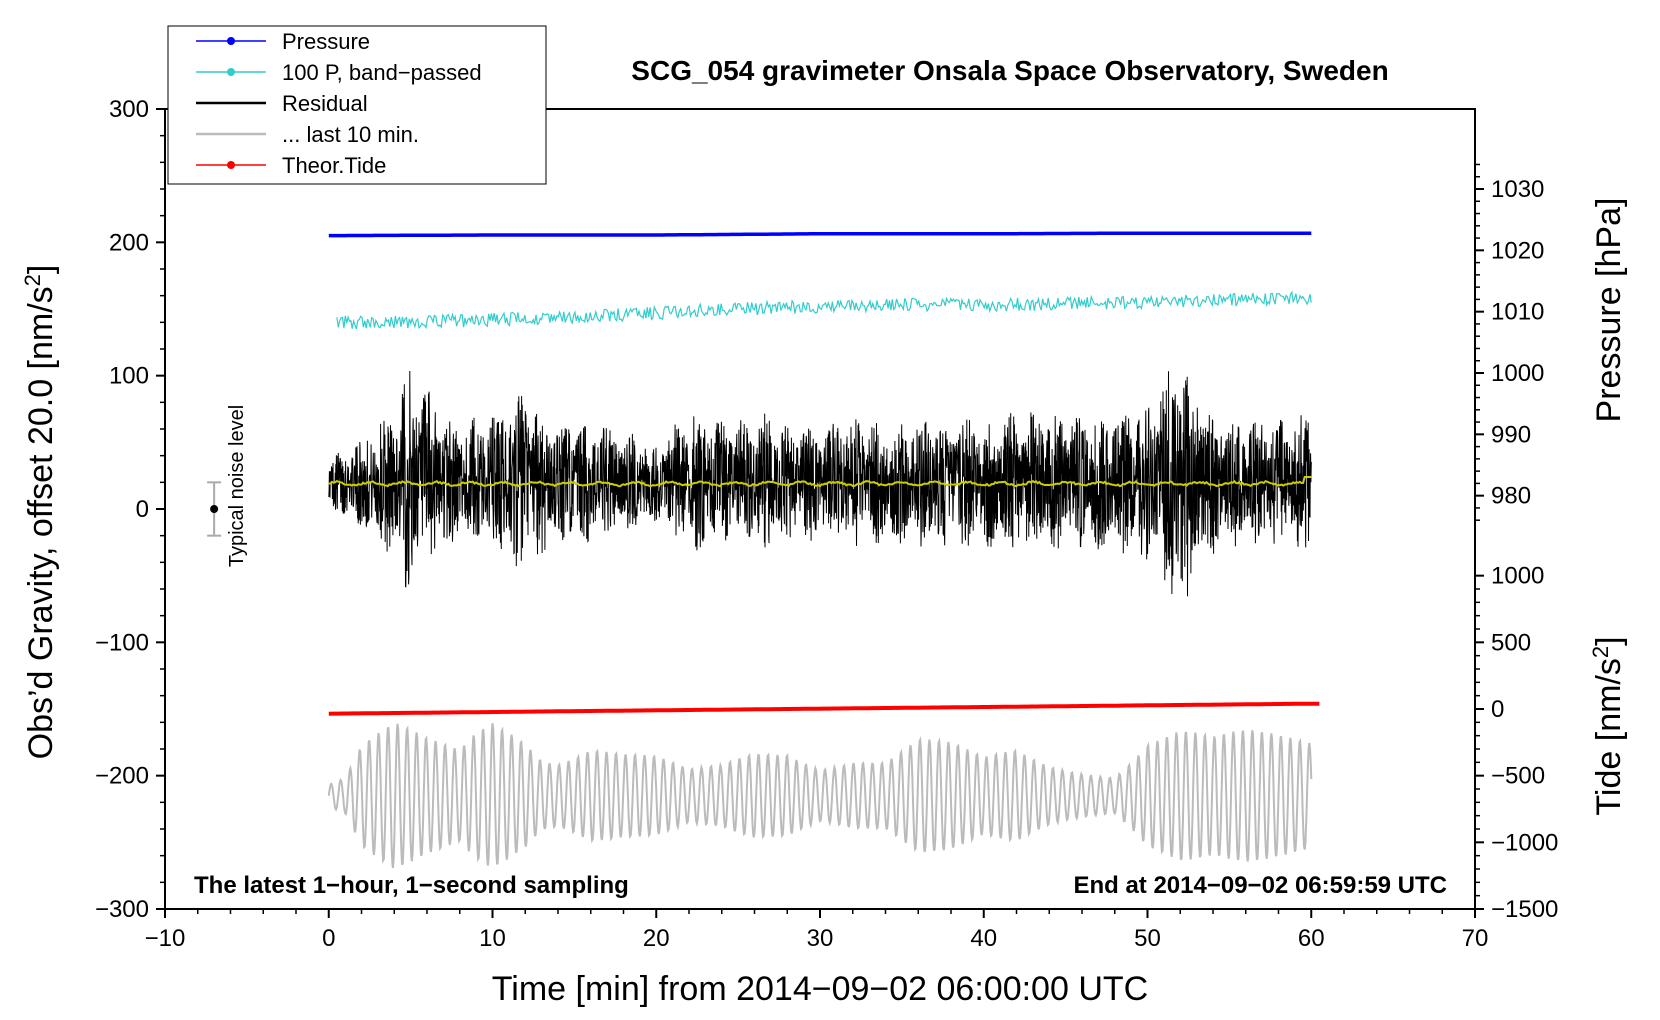 The height and width of the screenshot is (1020, 1660). Describe the element at coordinates (1609, 736) in the screenshot. I see `y-axis-title-tide-main: Tide [nm/s` at that location.